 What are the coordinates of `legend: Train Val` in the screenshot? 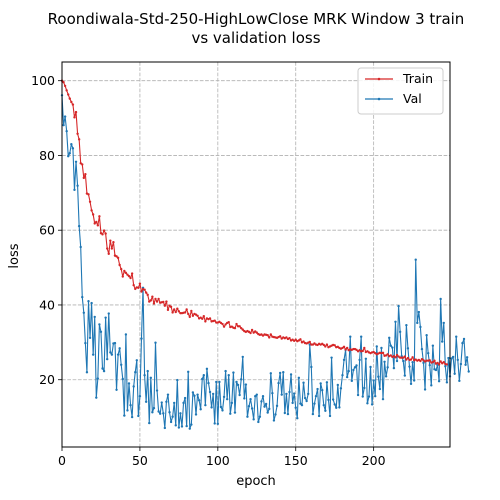 It's located at (400, 91).